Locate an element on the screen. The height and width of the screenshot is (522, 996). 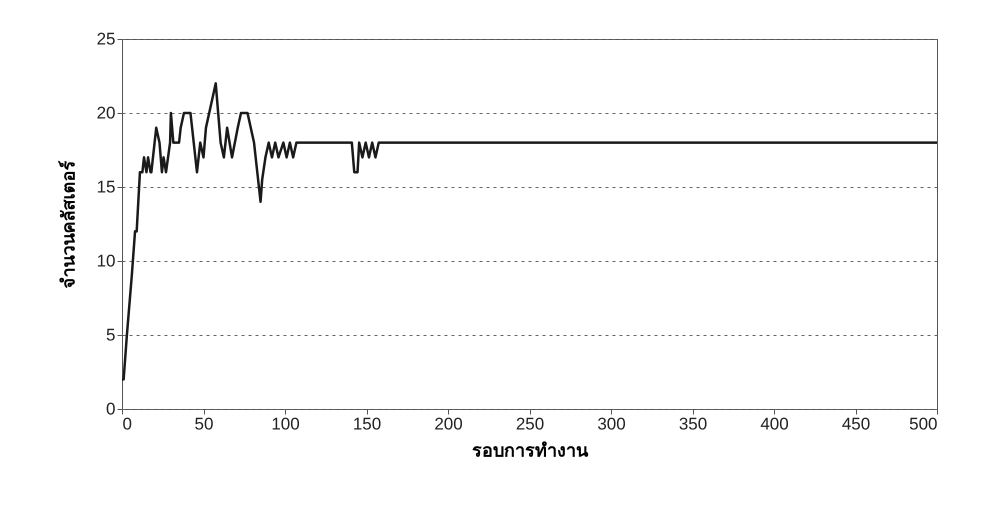
x-tick-label: 500 is located at coordinates (923, 424).